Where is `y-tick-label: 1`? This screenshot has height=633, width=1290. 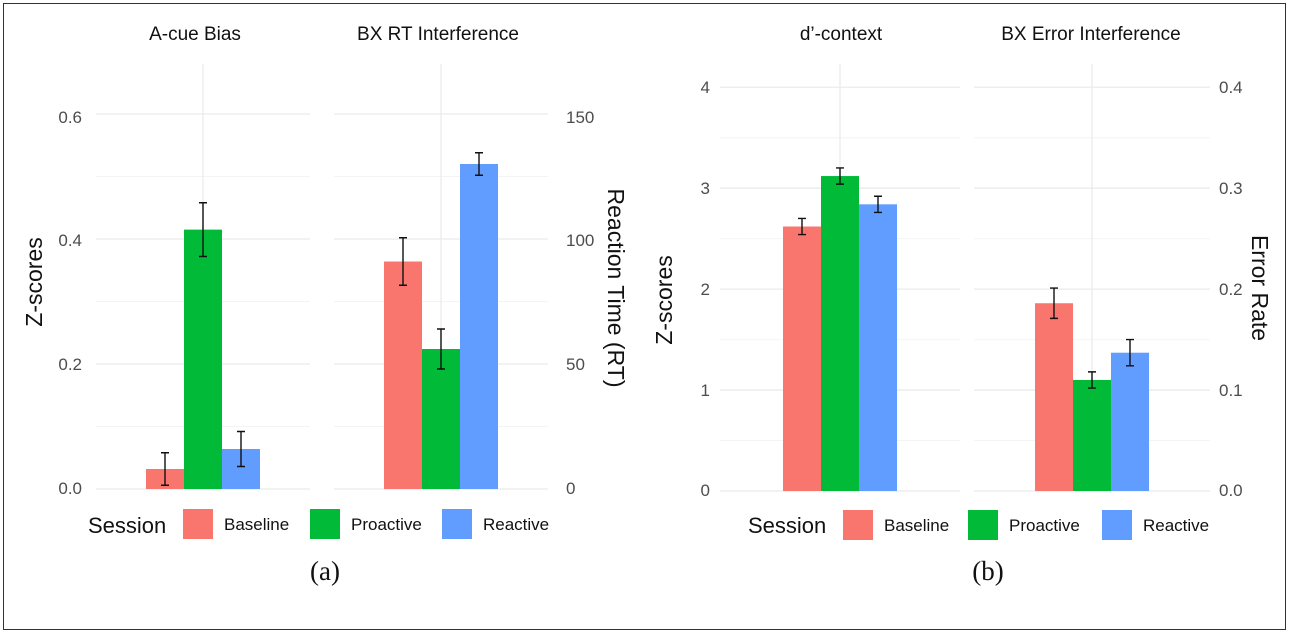 y-tick-label: 1 is located at coordinates (705, 390).